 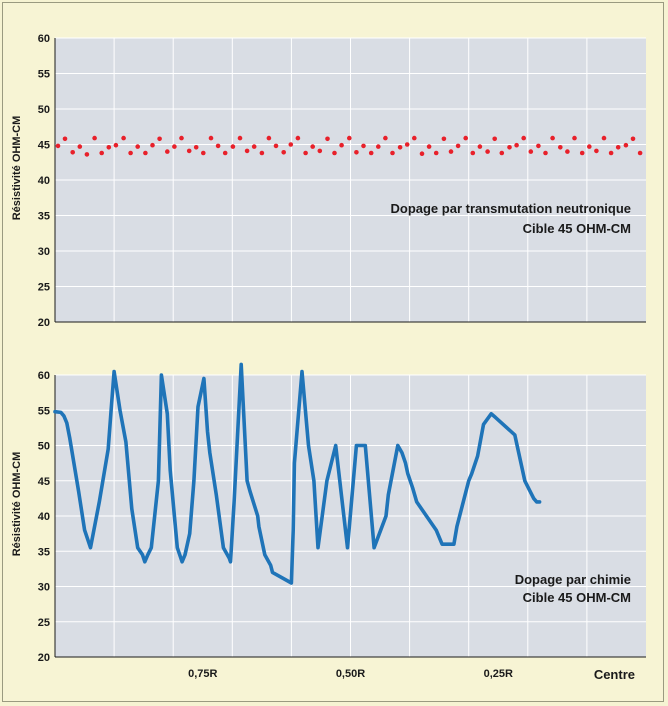 What do you see at coordinates (17, 504) in the screenshot?
I see `y-axis-label: Résistivité OHM-CM` at bounding box center [17, 504].